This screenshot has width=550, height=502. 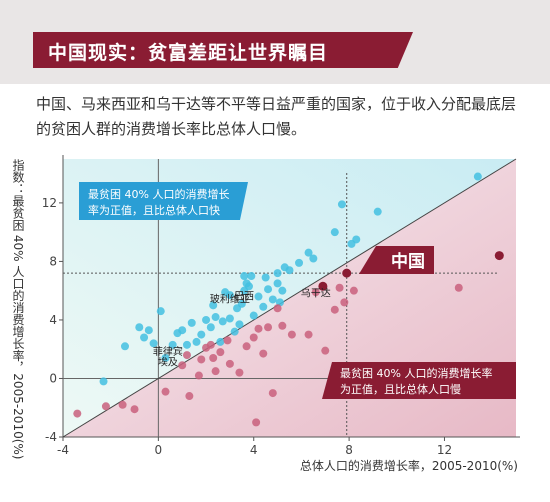 I want to click on x-tick-label: 8, so click(x=349, y=450).